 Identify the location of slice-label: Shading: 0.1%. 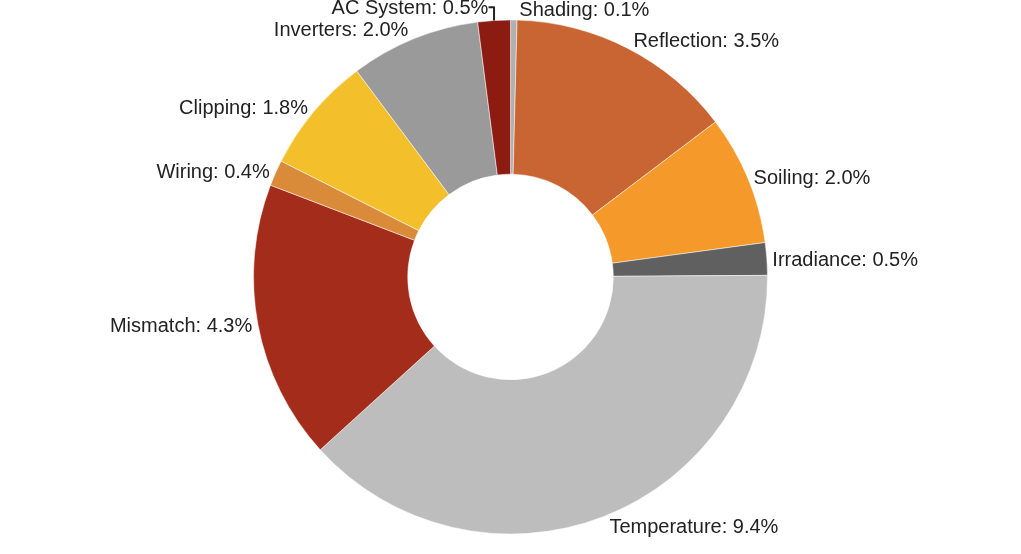
(584, 10).